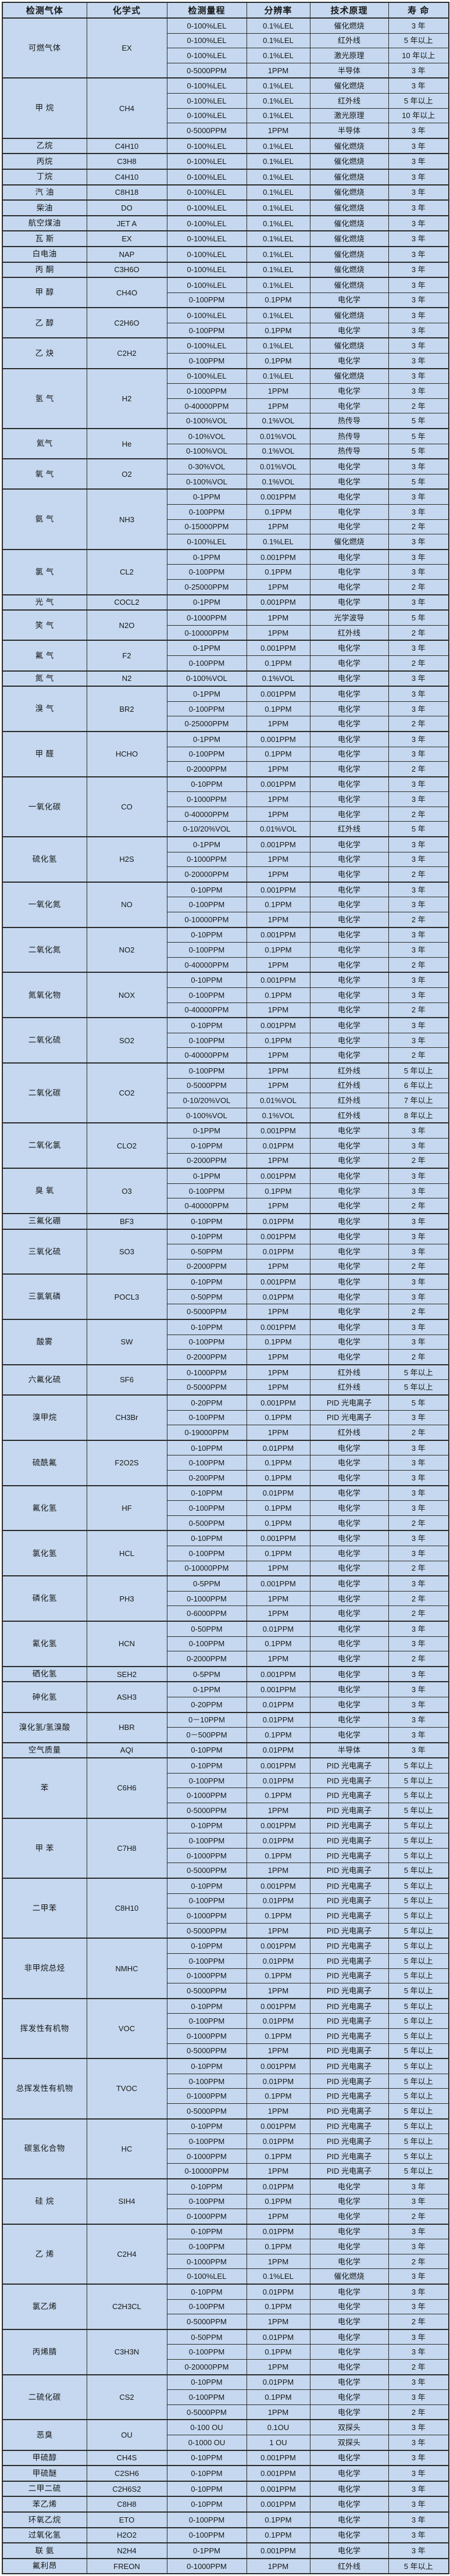 Image resolution: width=450 pixels, height=2576 pixels. I want to click on table-row: 氯 气 CL2 0-1PPM 0.001PPM 电化学 3 年, so click(226, 571).